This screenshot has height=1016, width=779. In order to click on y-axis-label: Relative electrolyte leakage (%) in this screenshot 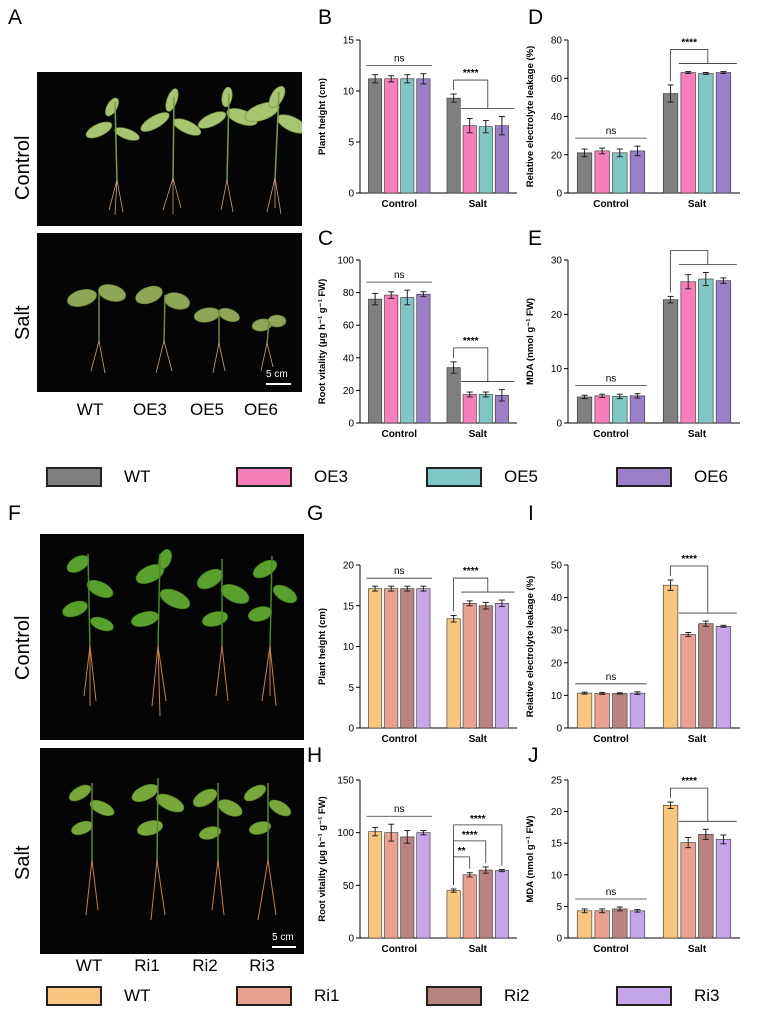, I will do `click(530, 117)`.